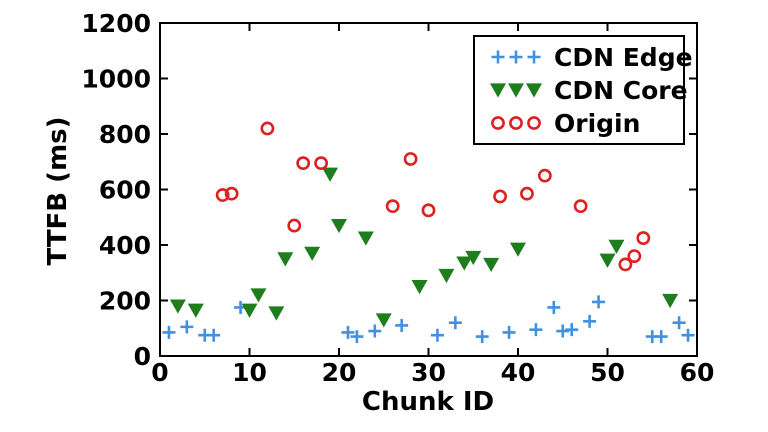 Image resolution: width=768 pixels, height=432 pixels. I want to click on circle-marker-icon, so click(516, 123).